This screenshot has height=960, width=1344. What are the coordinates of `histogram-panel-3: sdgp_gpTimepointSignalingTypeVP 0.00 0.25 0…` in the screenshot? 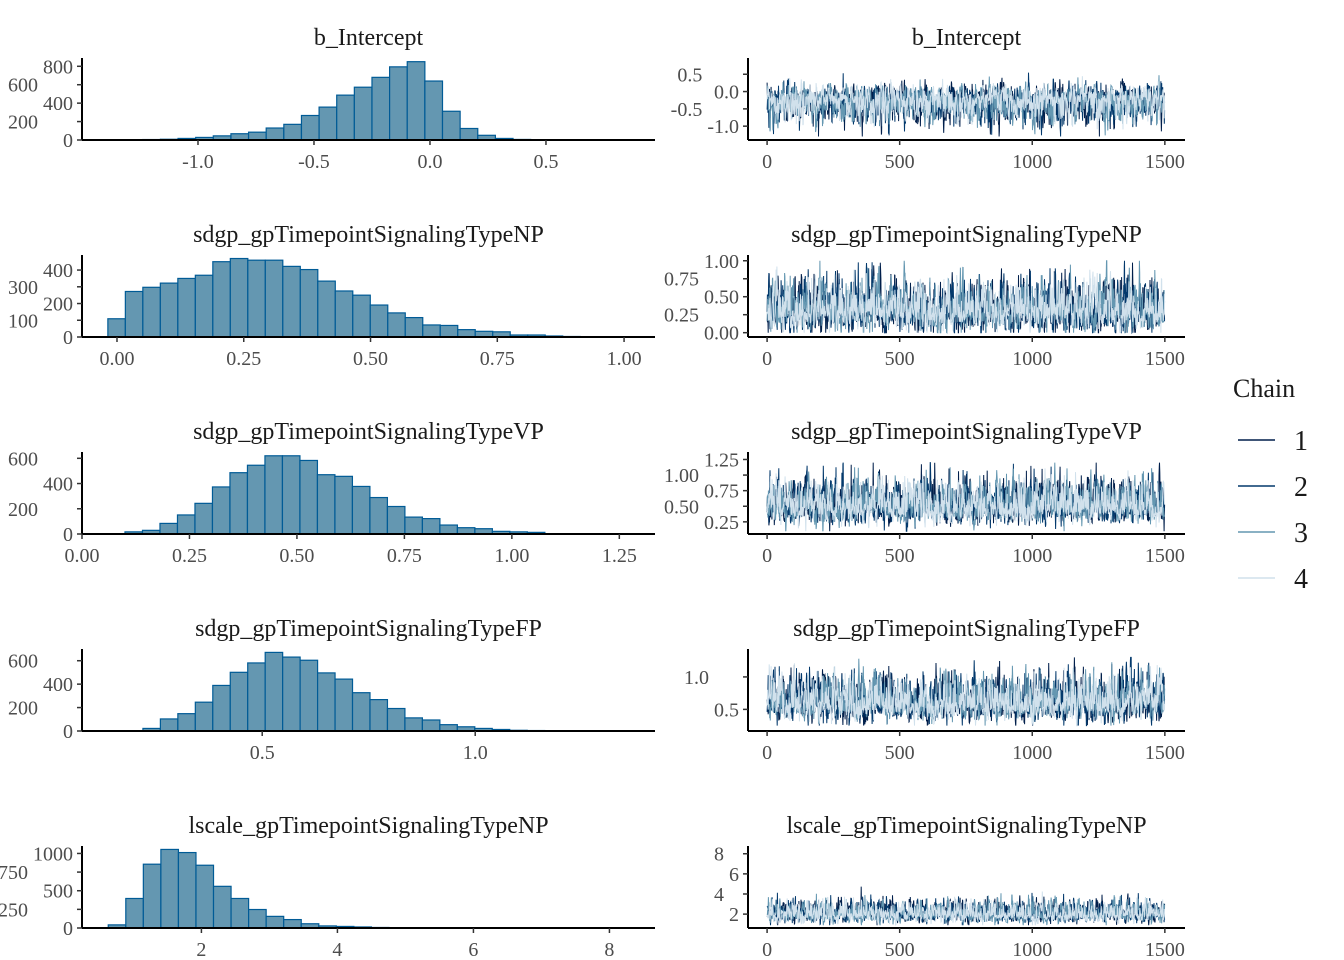 It's located at (331, 493).